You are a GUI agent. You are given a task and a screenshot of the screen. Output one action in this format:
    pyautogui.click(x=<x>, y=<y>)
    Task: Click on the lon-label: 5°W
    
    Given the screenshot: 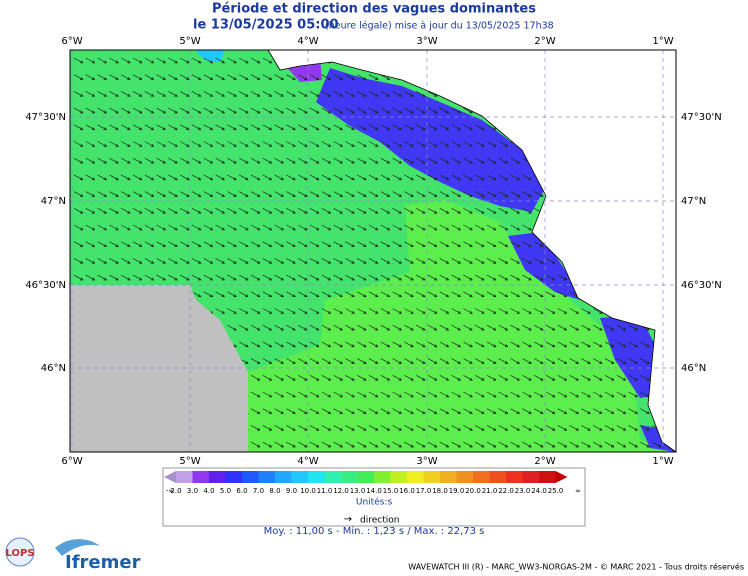 What is the action you would take?
    pyautogui.click(x=189, y=41)
    